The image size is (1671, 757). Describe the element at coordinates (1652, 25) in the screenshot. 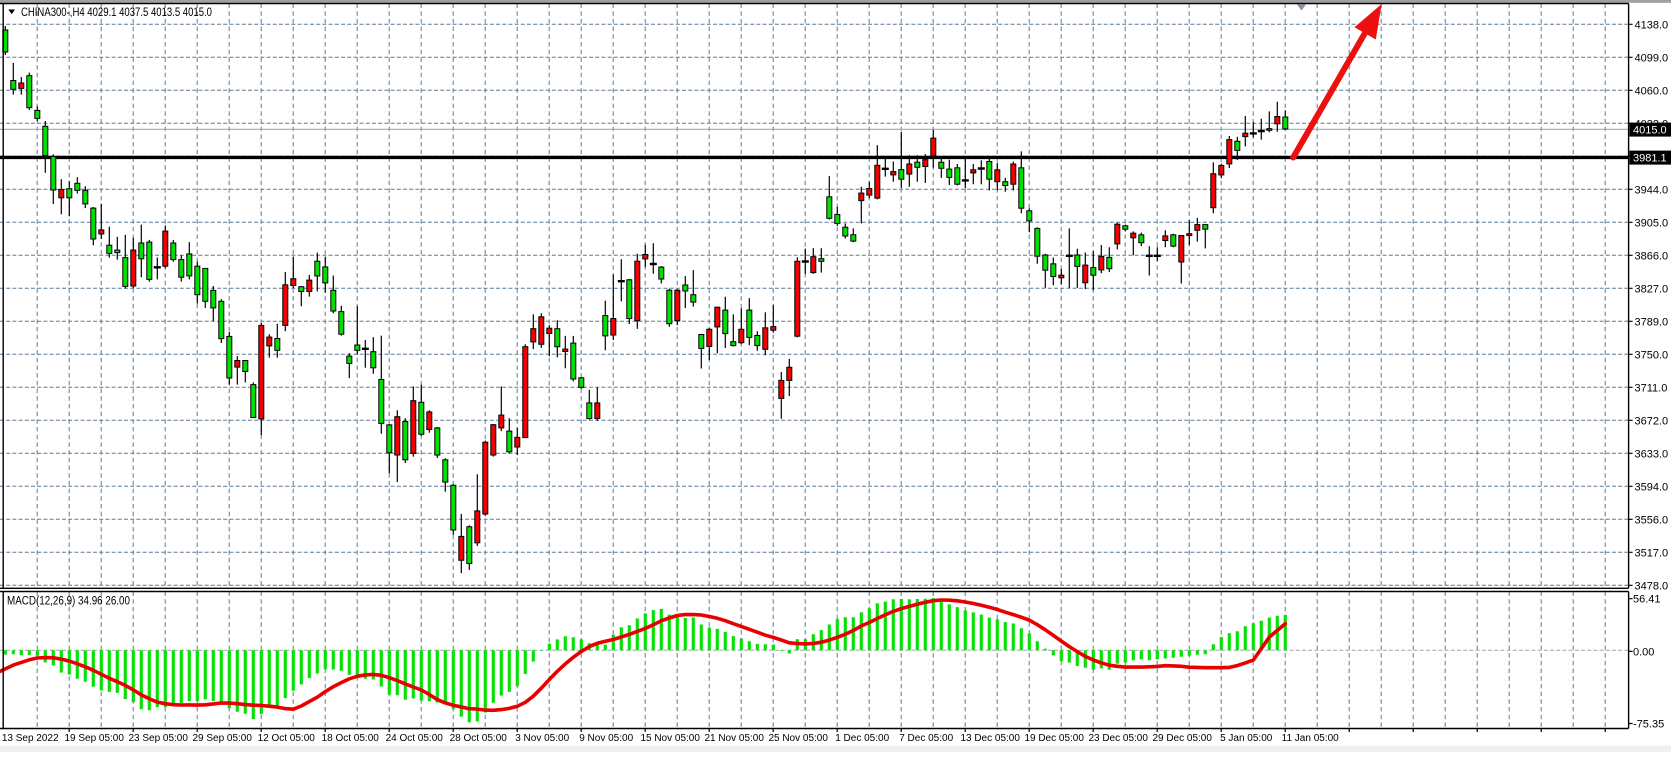

I see `svg-text: 4138.0` at that location.